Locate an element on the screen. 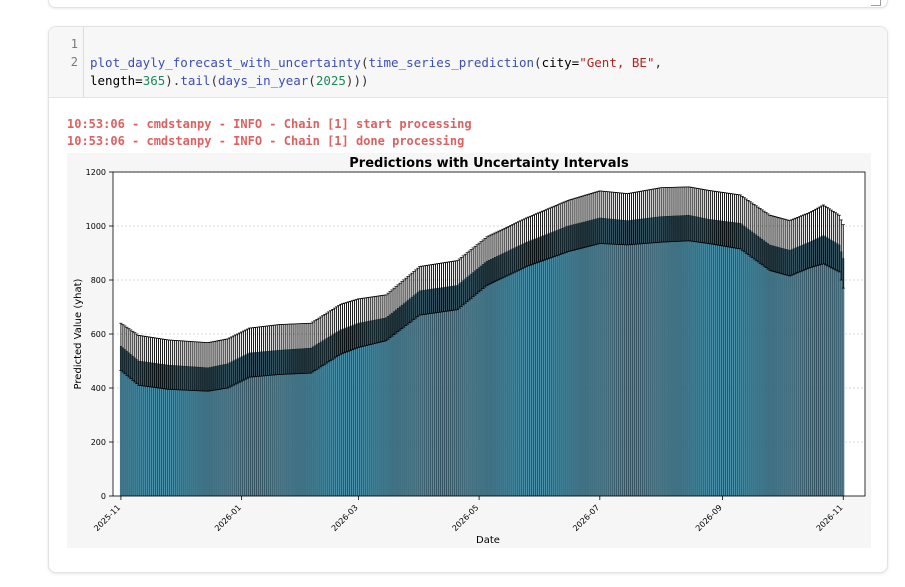 Image resolution: width=905 pixels, height=587 pixels. y-tick-label: 600 is located at coordinates (98, 334).